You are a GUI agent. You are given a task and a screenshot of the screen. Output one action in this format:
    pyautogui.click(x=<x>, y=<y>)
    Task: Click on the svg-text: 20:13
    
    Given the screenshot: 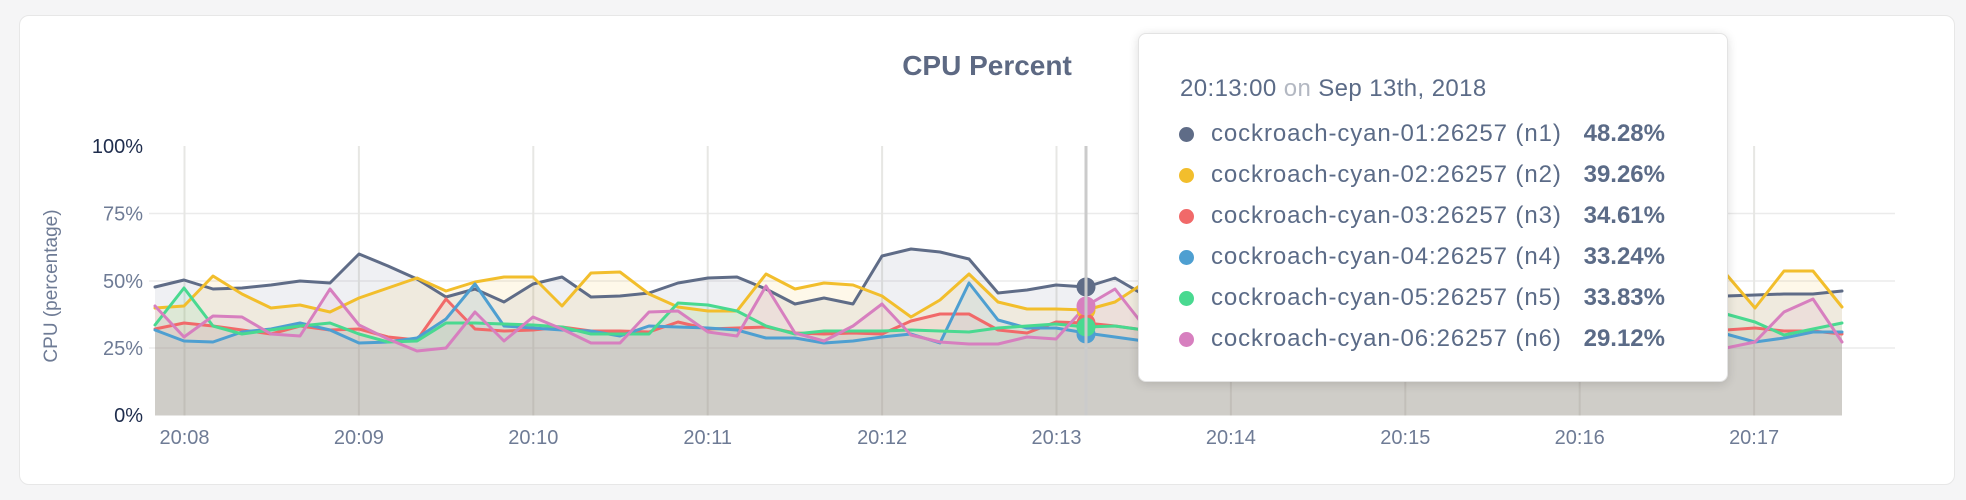 What is the action you would take?
    pyautogui.click(x=1056, y=438)
    